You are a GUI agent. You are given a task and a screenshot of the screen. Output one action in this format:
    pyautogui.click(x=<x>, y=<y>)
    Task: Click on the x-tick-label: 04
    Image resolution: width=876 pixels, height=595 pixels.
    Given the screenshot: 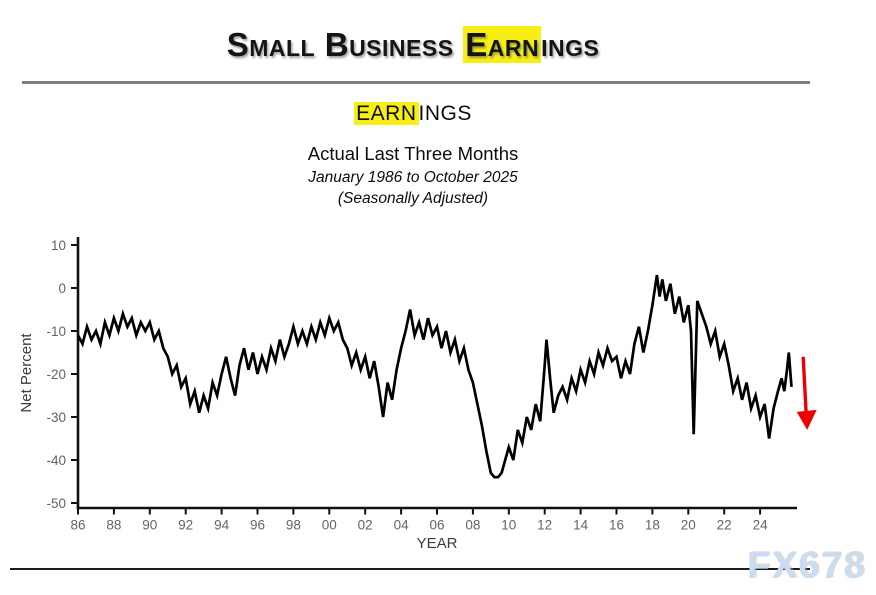 What is the action you would take?
    pyautogui.click(x=402, y=525)
    